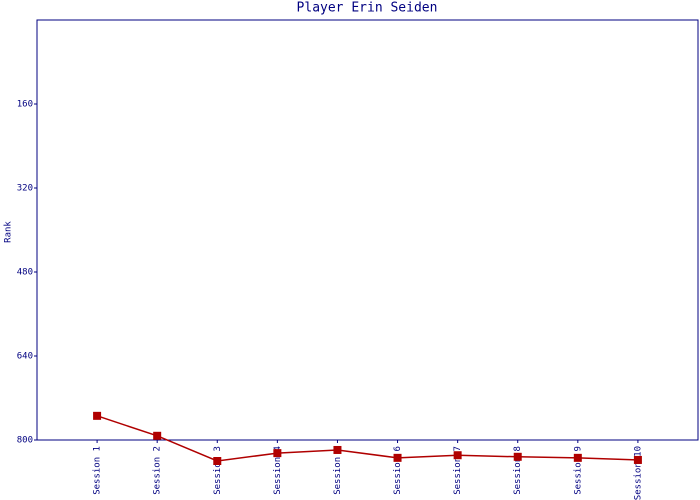 The height and width of the screenshot is (500, 700). Describe the element at coordinates (158, 470) in the screenshot. I see `x-tick-label: Session 2` at that location.